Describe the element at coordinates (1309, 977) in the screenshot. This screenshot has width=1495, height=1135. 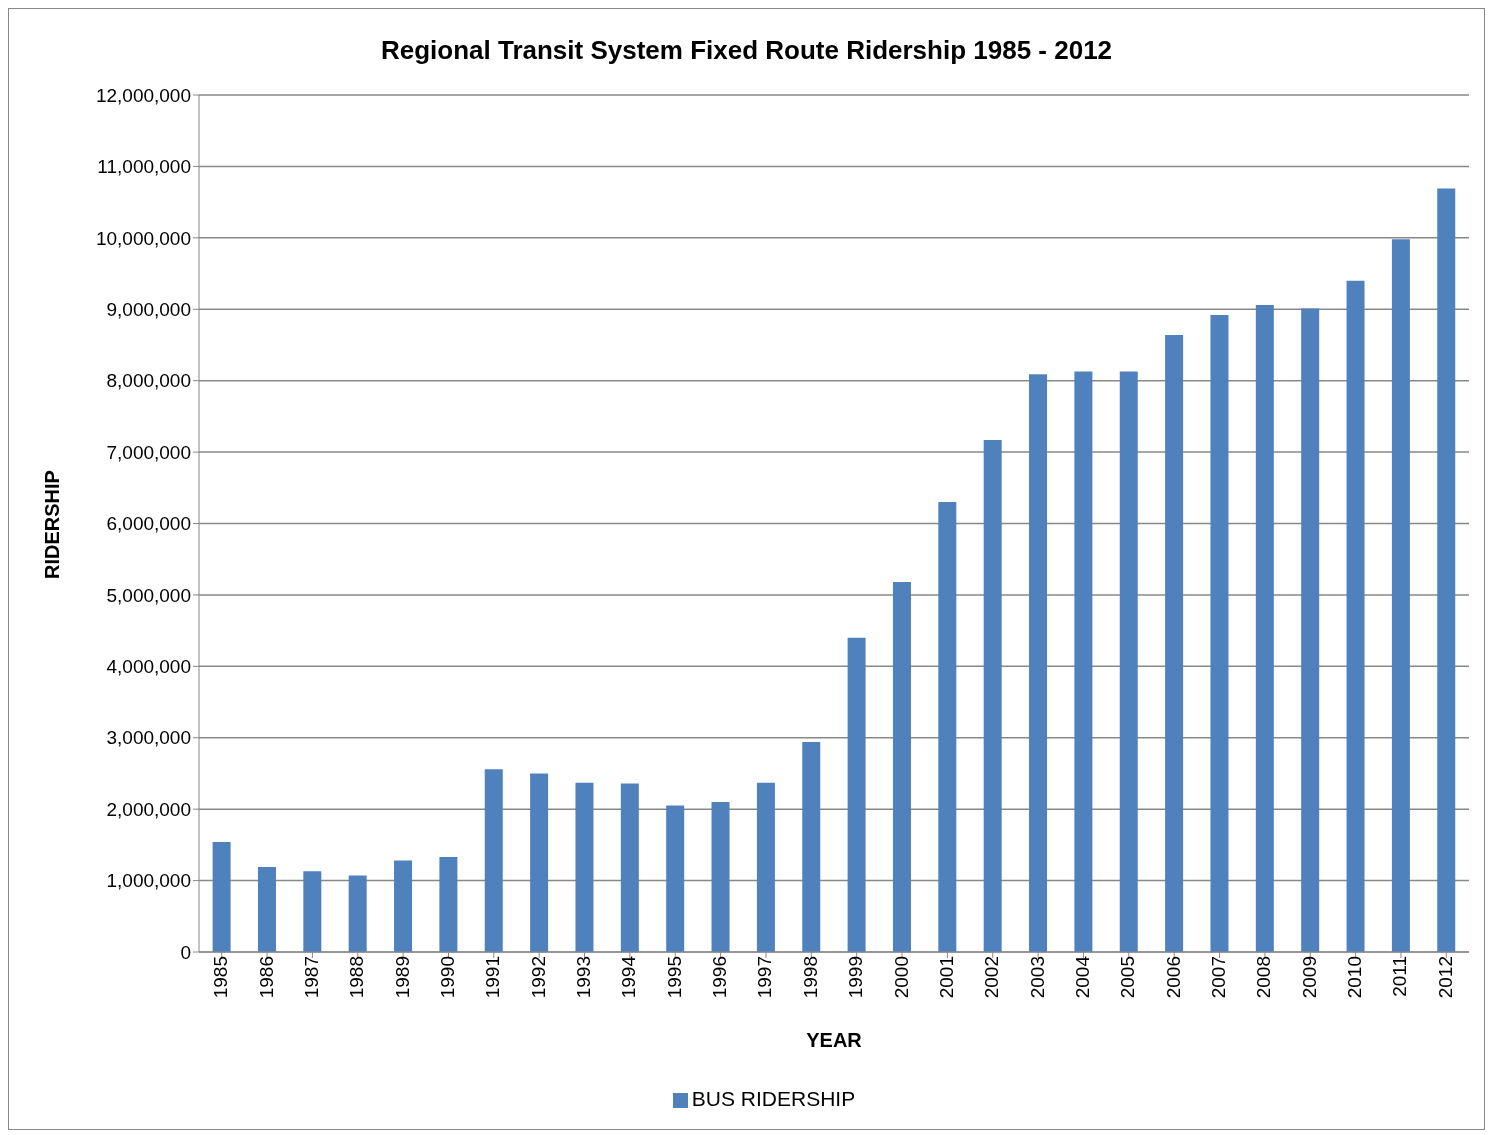
I see `x-tick-label: 2009` at that location.